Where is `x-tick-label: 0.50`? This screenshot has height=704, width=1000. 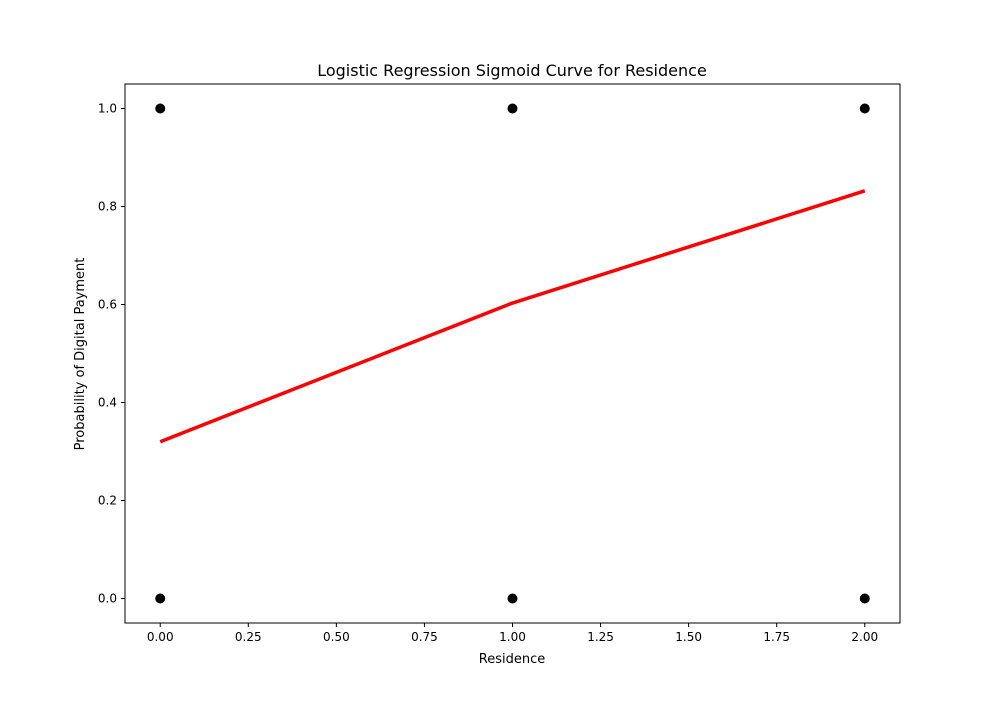
x-tick-label: 0.50 is located at coordinates (336, 637).